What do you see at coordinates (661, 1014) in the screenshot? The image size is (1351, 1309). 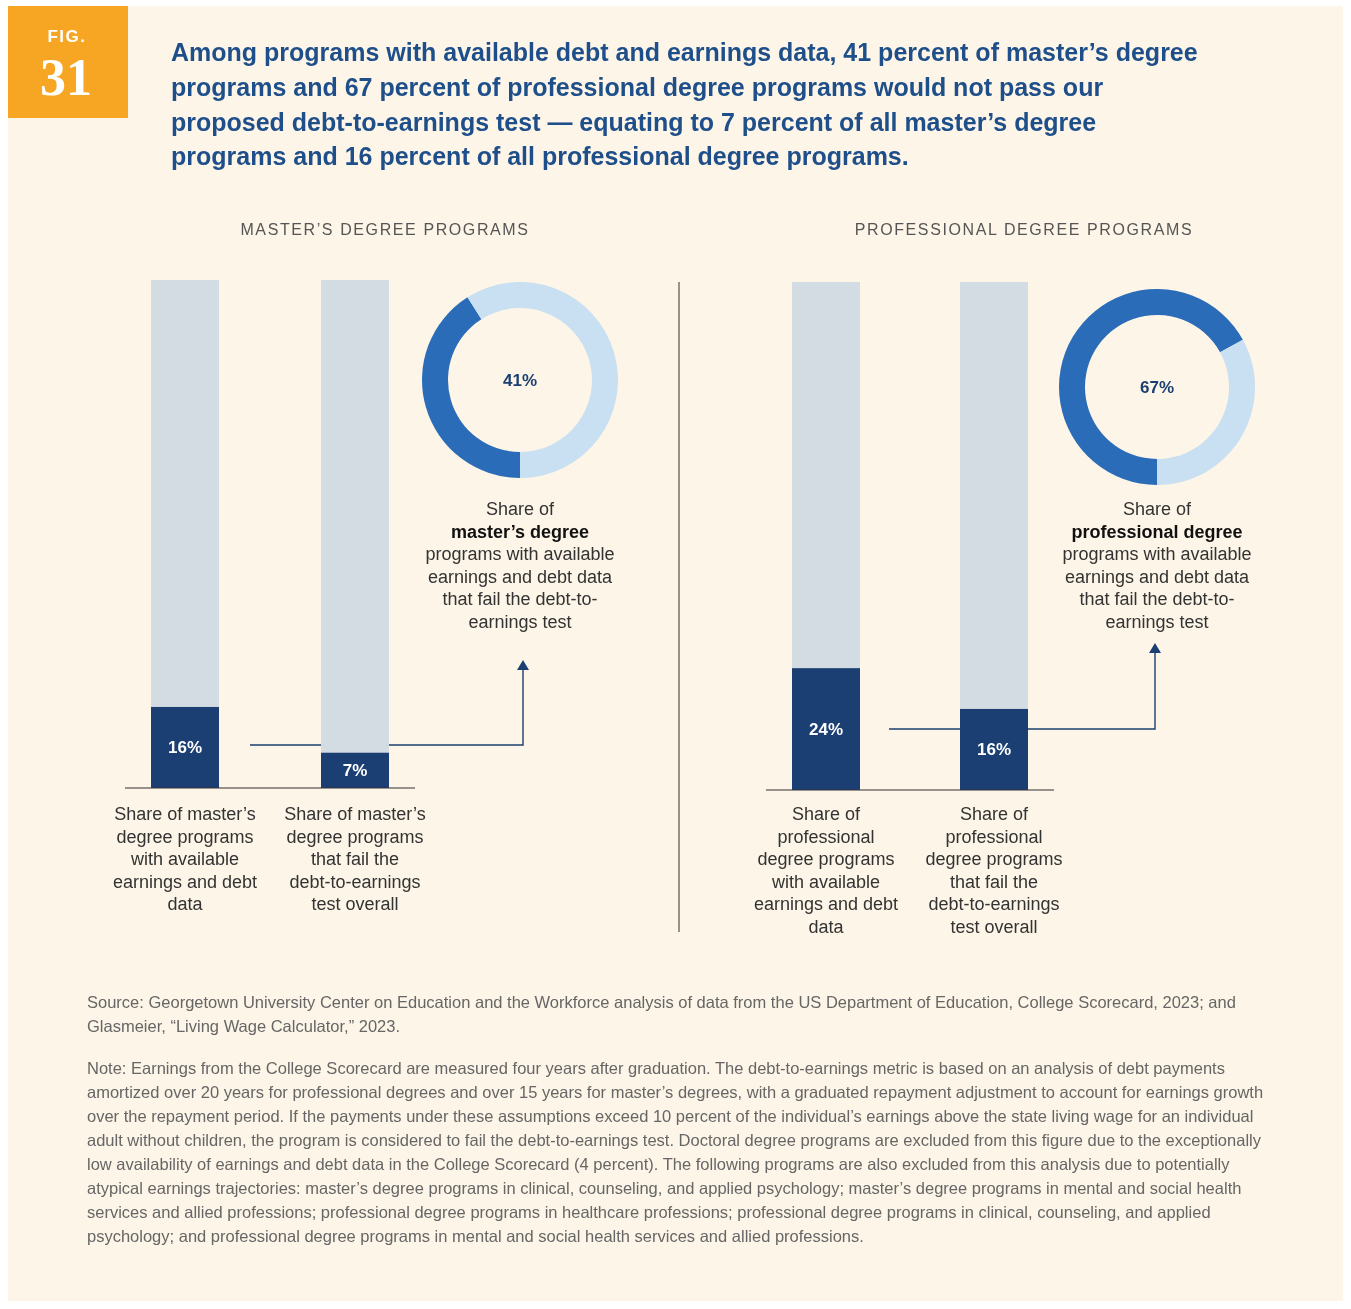 I see `source-note: Source: Georgetown University Center on Education and the Workforce analysis of data from the US Department of Education, College Scorecard, 2023; and Glasmeier, “Living Wage Calculator,” 2023.` at bounding box center [661, 1014].